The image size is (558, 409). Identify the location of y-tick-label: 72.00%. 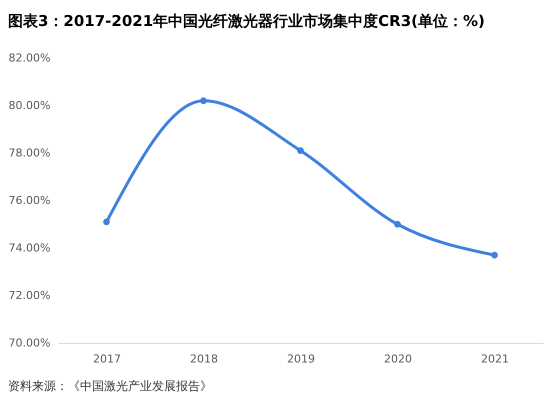
(29, 295).